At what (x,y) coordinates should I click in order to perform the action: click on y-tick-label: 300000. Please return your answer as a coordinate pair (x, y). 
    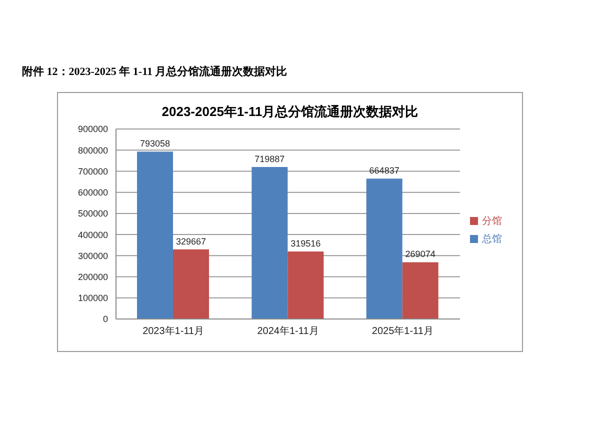
    Looking at the image, I should click on (93, 255).